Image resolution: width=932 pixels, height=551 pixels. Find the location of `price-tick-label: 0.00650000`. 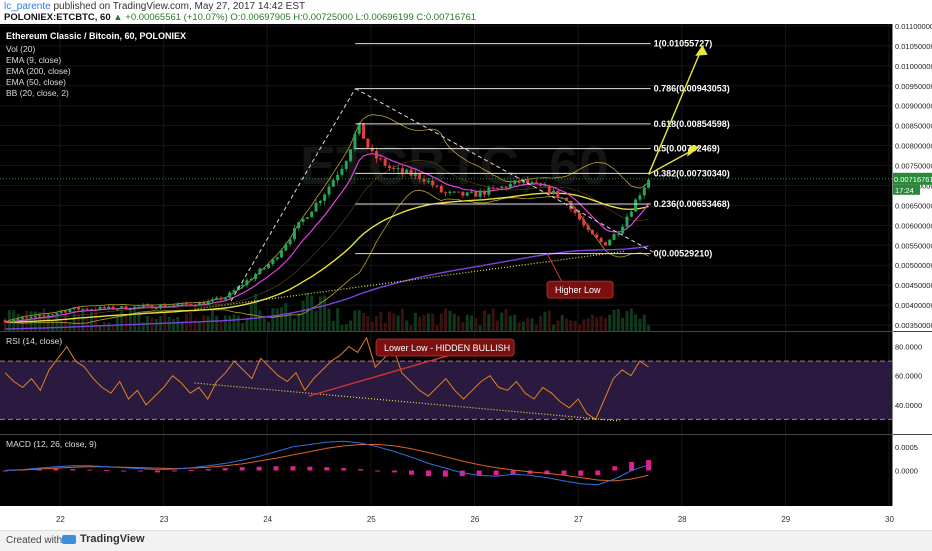

price-tick-label: 0.00650000 is located at coordinates (913, 205).